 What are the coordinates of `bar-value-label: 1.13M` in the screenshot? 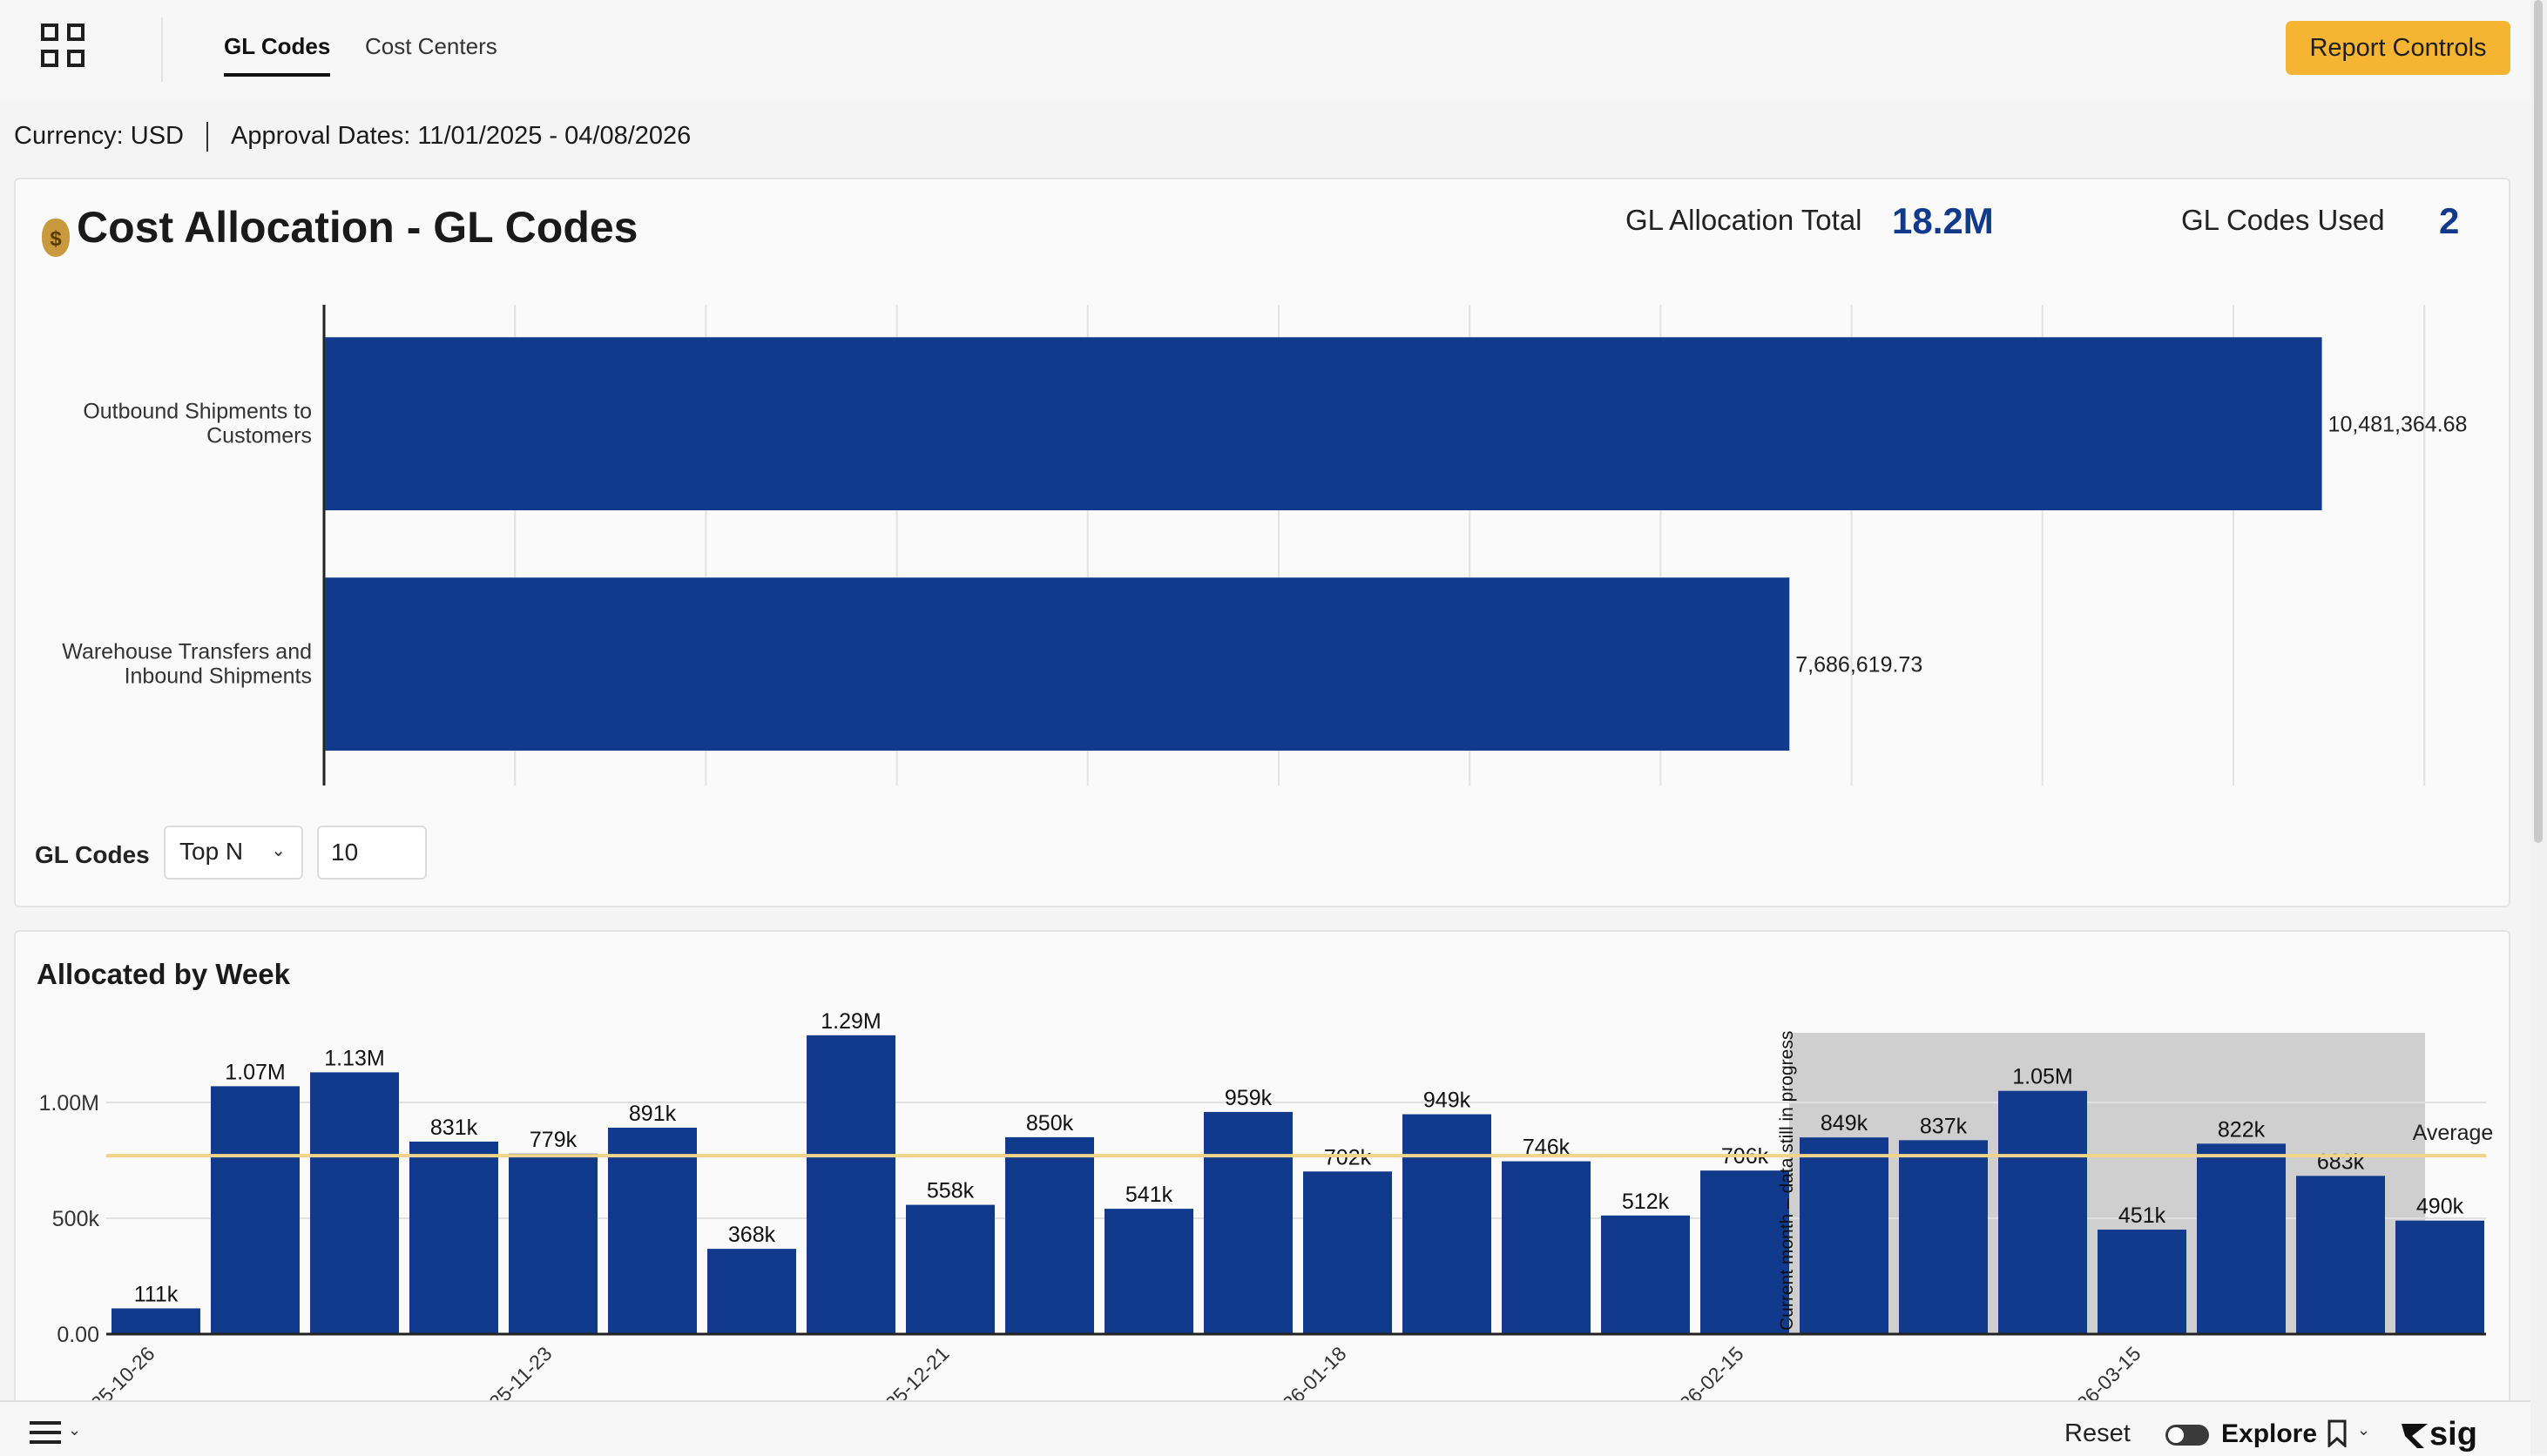 It's located at (354, 1058).